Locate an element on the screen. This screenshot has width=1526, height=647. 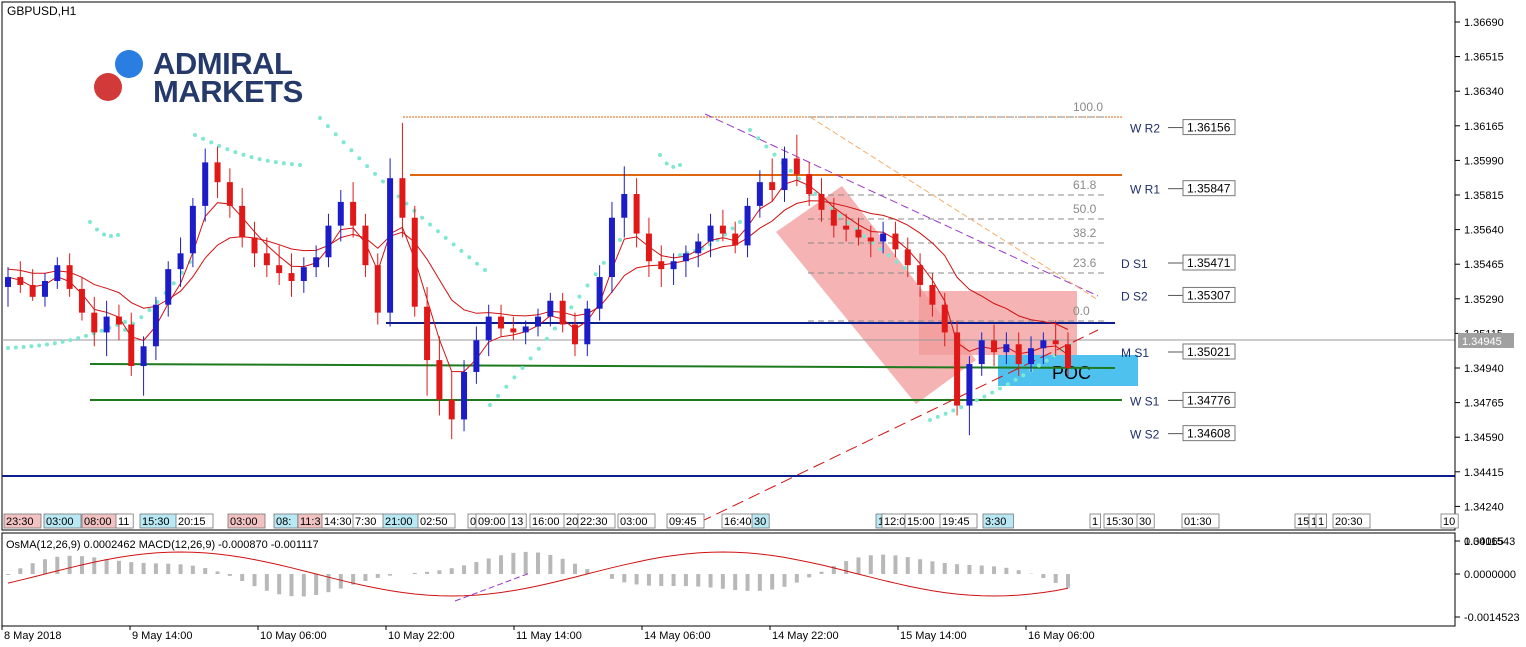
indicator-tick-label: 0.0011543 is located at coordinates (1489, 542).